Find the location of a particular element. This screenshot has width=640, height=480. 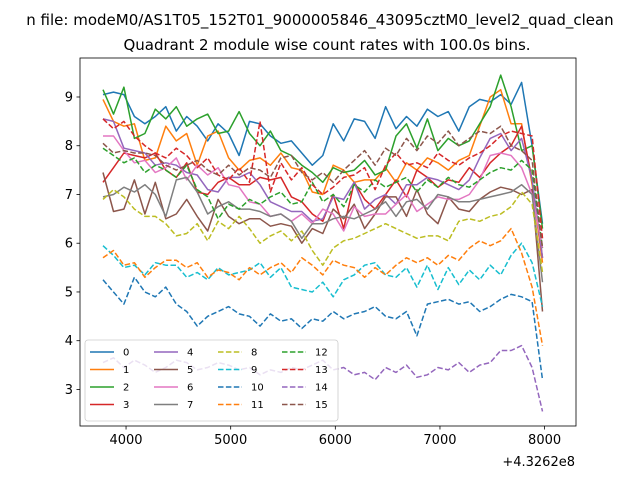

legend-label-10: 10 is located at coordinates (257, 388).